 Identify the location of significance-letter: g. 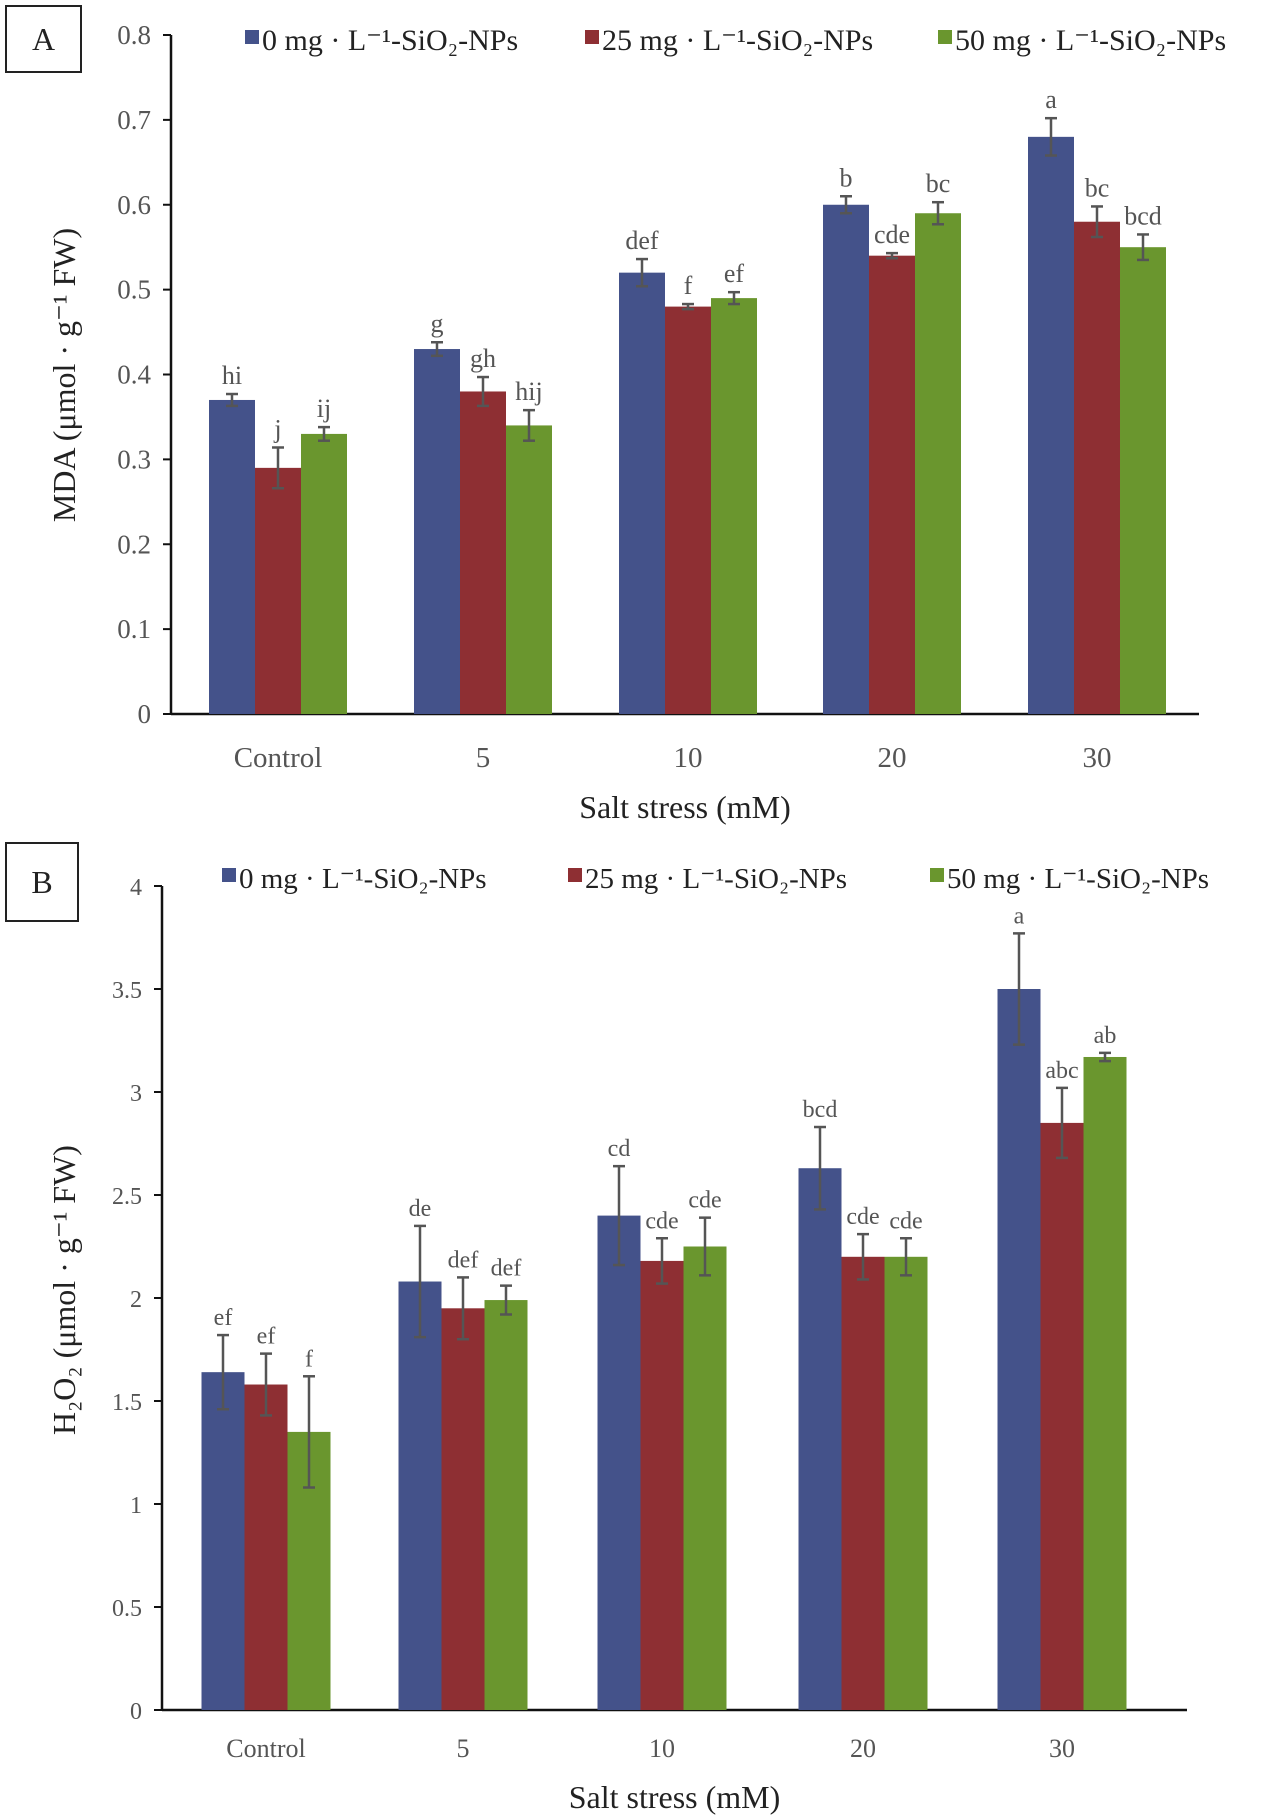
(437, 323).